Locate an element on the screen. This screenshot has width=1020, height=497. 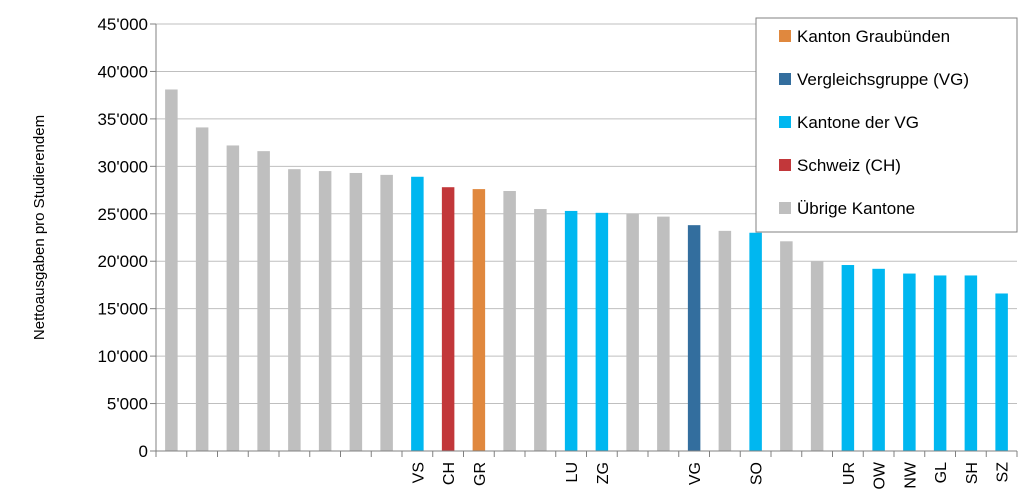
y-axis-title: Nettoausgaben pro Studierendem is located at coordinates (39, 227).